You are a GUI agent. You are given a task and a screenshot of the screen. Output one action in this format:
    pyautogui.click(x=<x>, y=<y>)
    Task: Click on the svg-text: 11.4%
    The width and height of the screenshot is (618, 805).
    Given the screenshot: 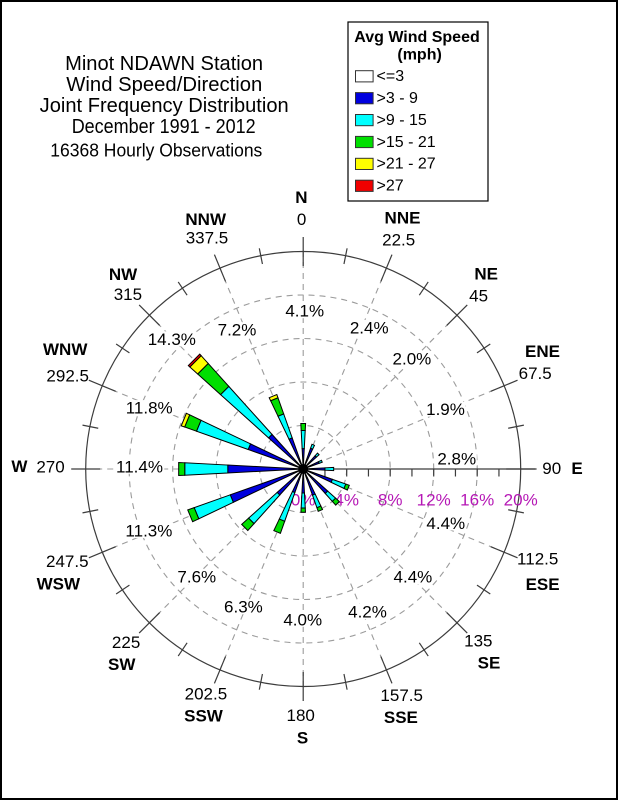 What is the action you would take?
    pyautogui.click(x=139, y=466)
    